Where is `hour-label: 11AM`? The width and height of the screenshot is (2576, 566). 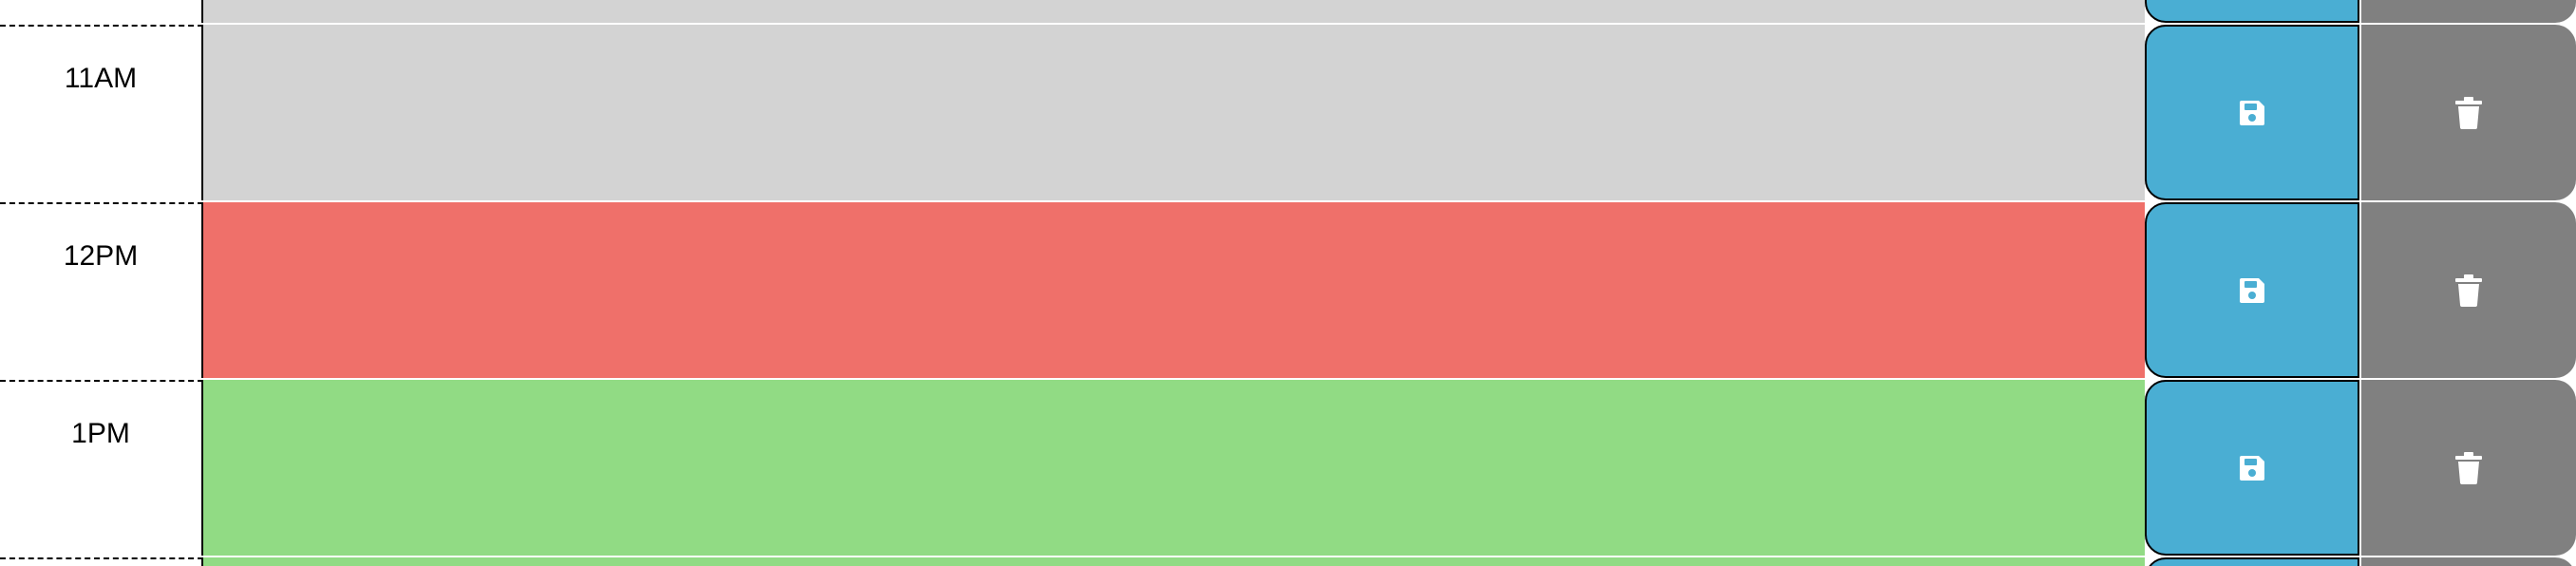
hour-label: 11AM is located at coordinates (101, 112).